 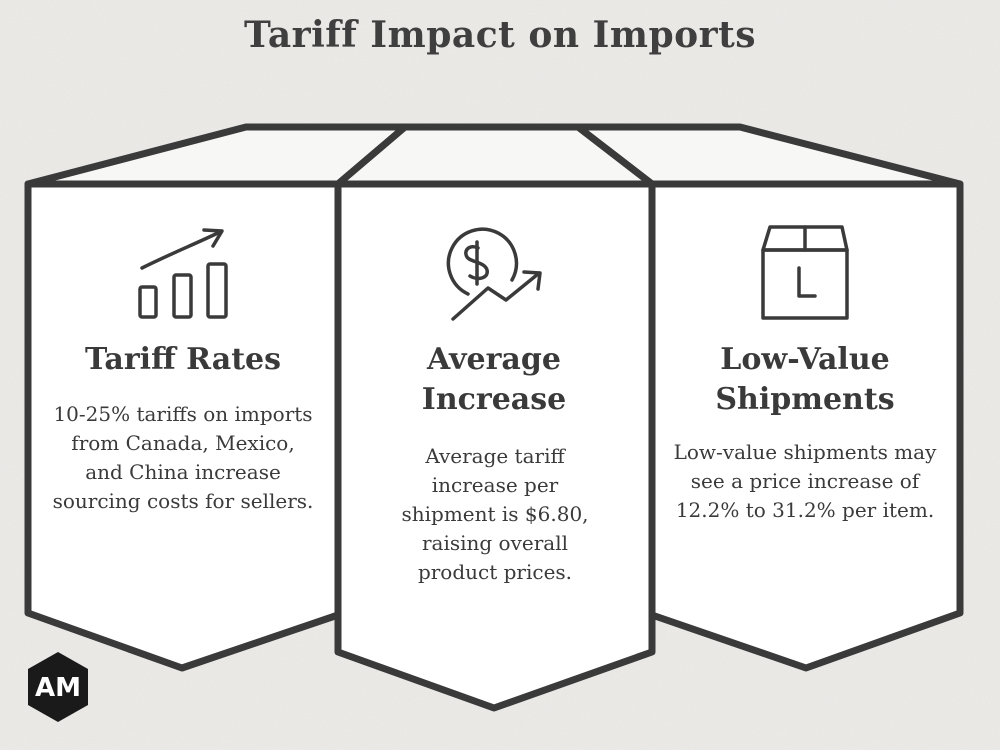 I want to click on panel-2-text: Average Increase, so click(x=494, y=380).